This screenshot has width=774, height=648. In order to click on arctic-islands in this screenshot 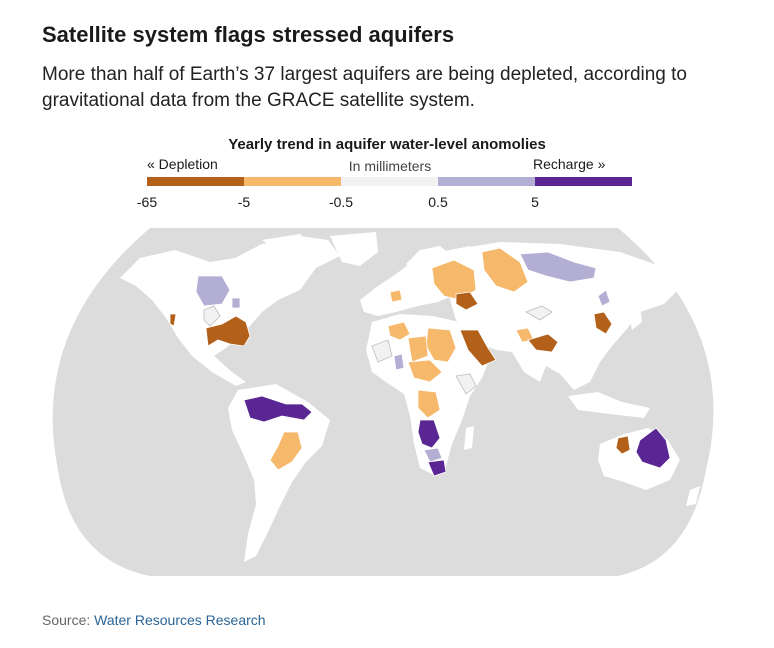, I will do `click(287, 243)`.